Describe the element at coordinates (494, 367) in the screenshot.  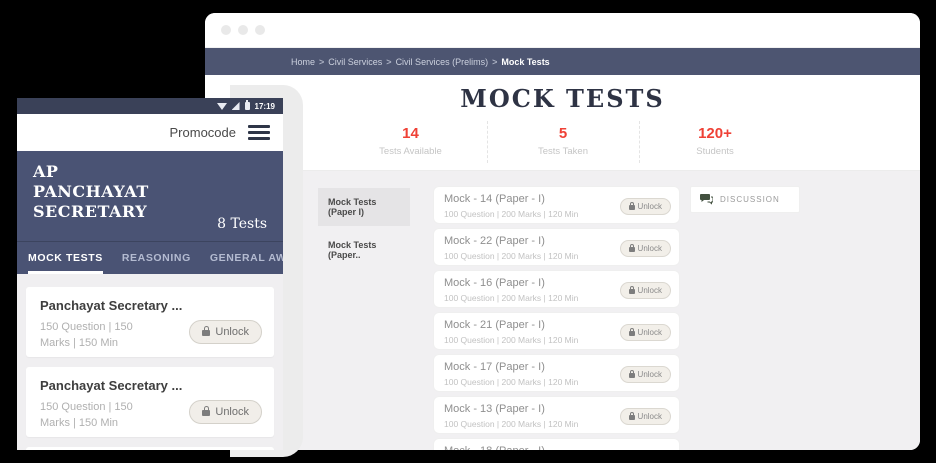
I see `test-title: Mock - 17 (Paper - I)` at that location.